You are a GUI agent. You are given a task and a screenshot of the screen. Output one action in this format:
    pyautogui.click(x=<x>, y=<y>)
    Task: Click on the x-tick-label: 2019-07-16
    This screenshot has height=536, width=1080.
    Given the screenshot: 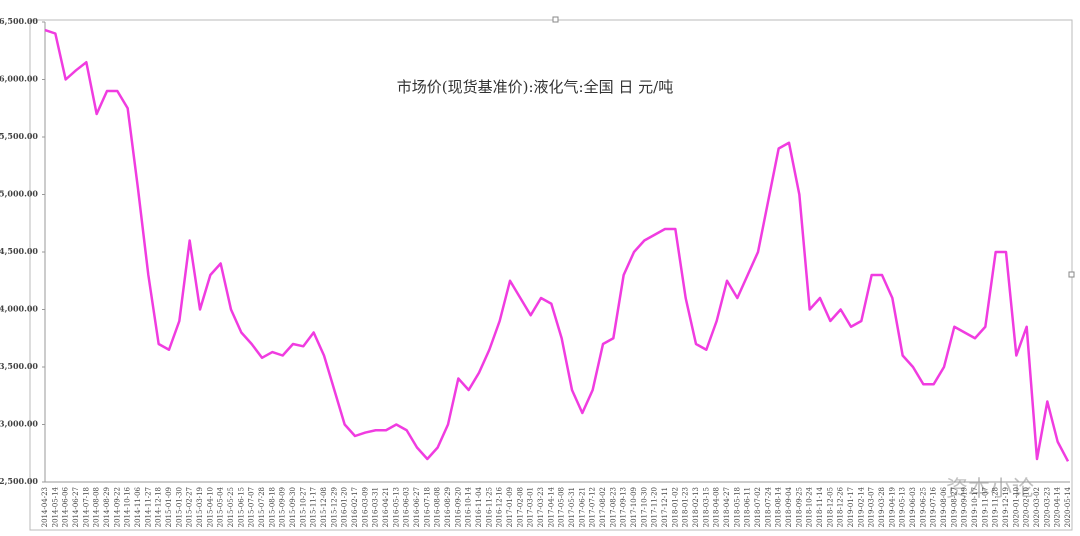 What is the action you would take?
    pyautogui.click(x=934, y=506)
    